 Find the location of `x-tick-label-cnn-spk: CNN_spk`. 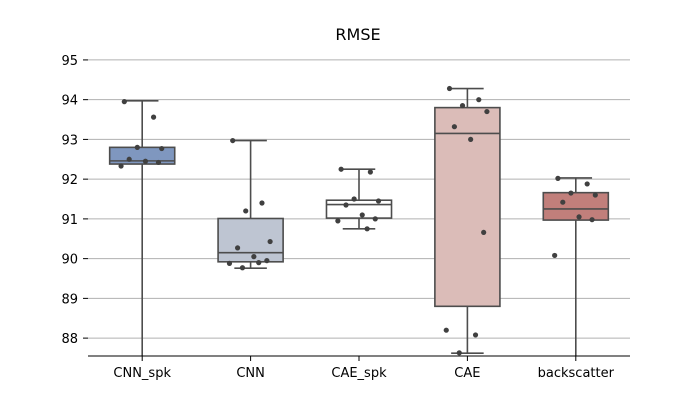

x-tick-label-cnn-spk: CNN_spk is located at coordinates (142, 373).